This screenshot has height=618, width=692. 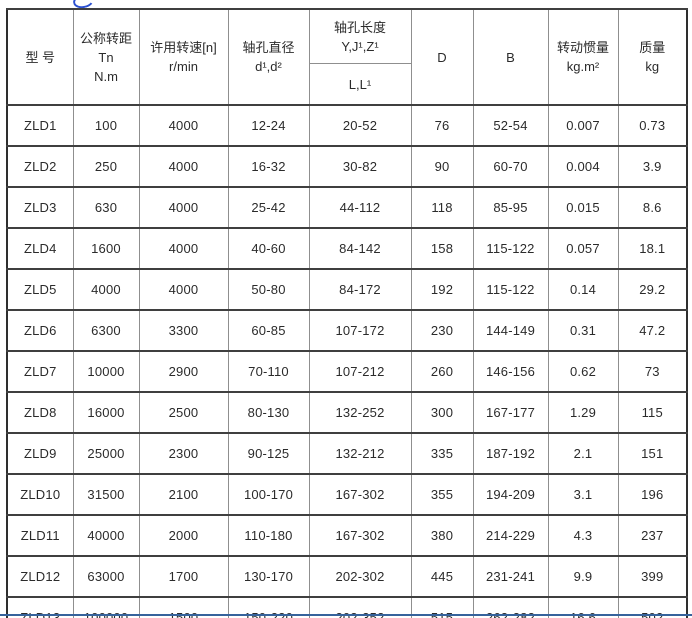 I want to click on inertia-cell: 0.057, so click(x=583, y=248).